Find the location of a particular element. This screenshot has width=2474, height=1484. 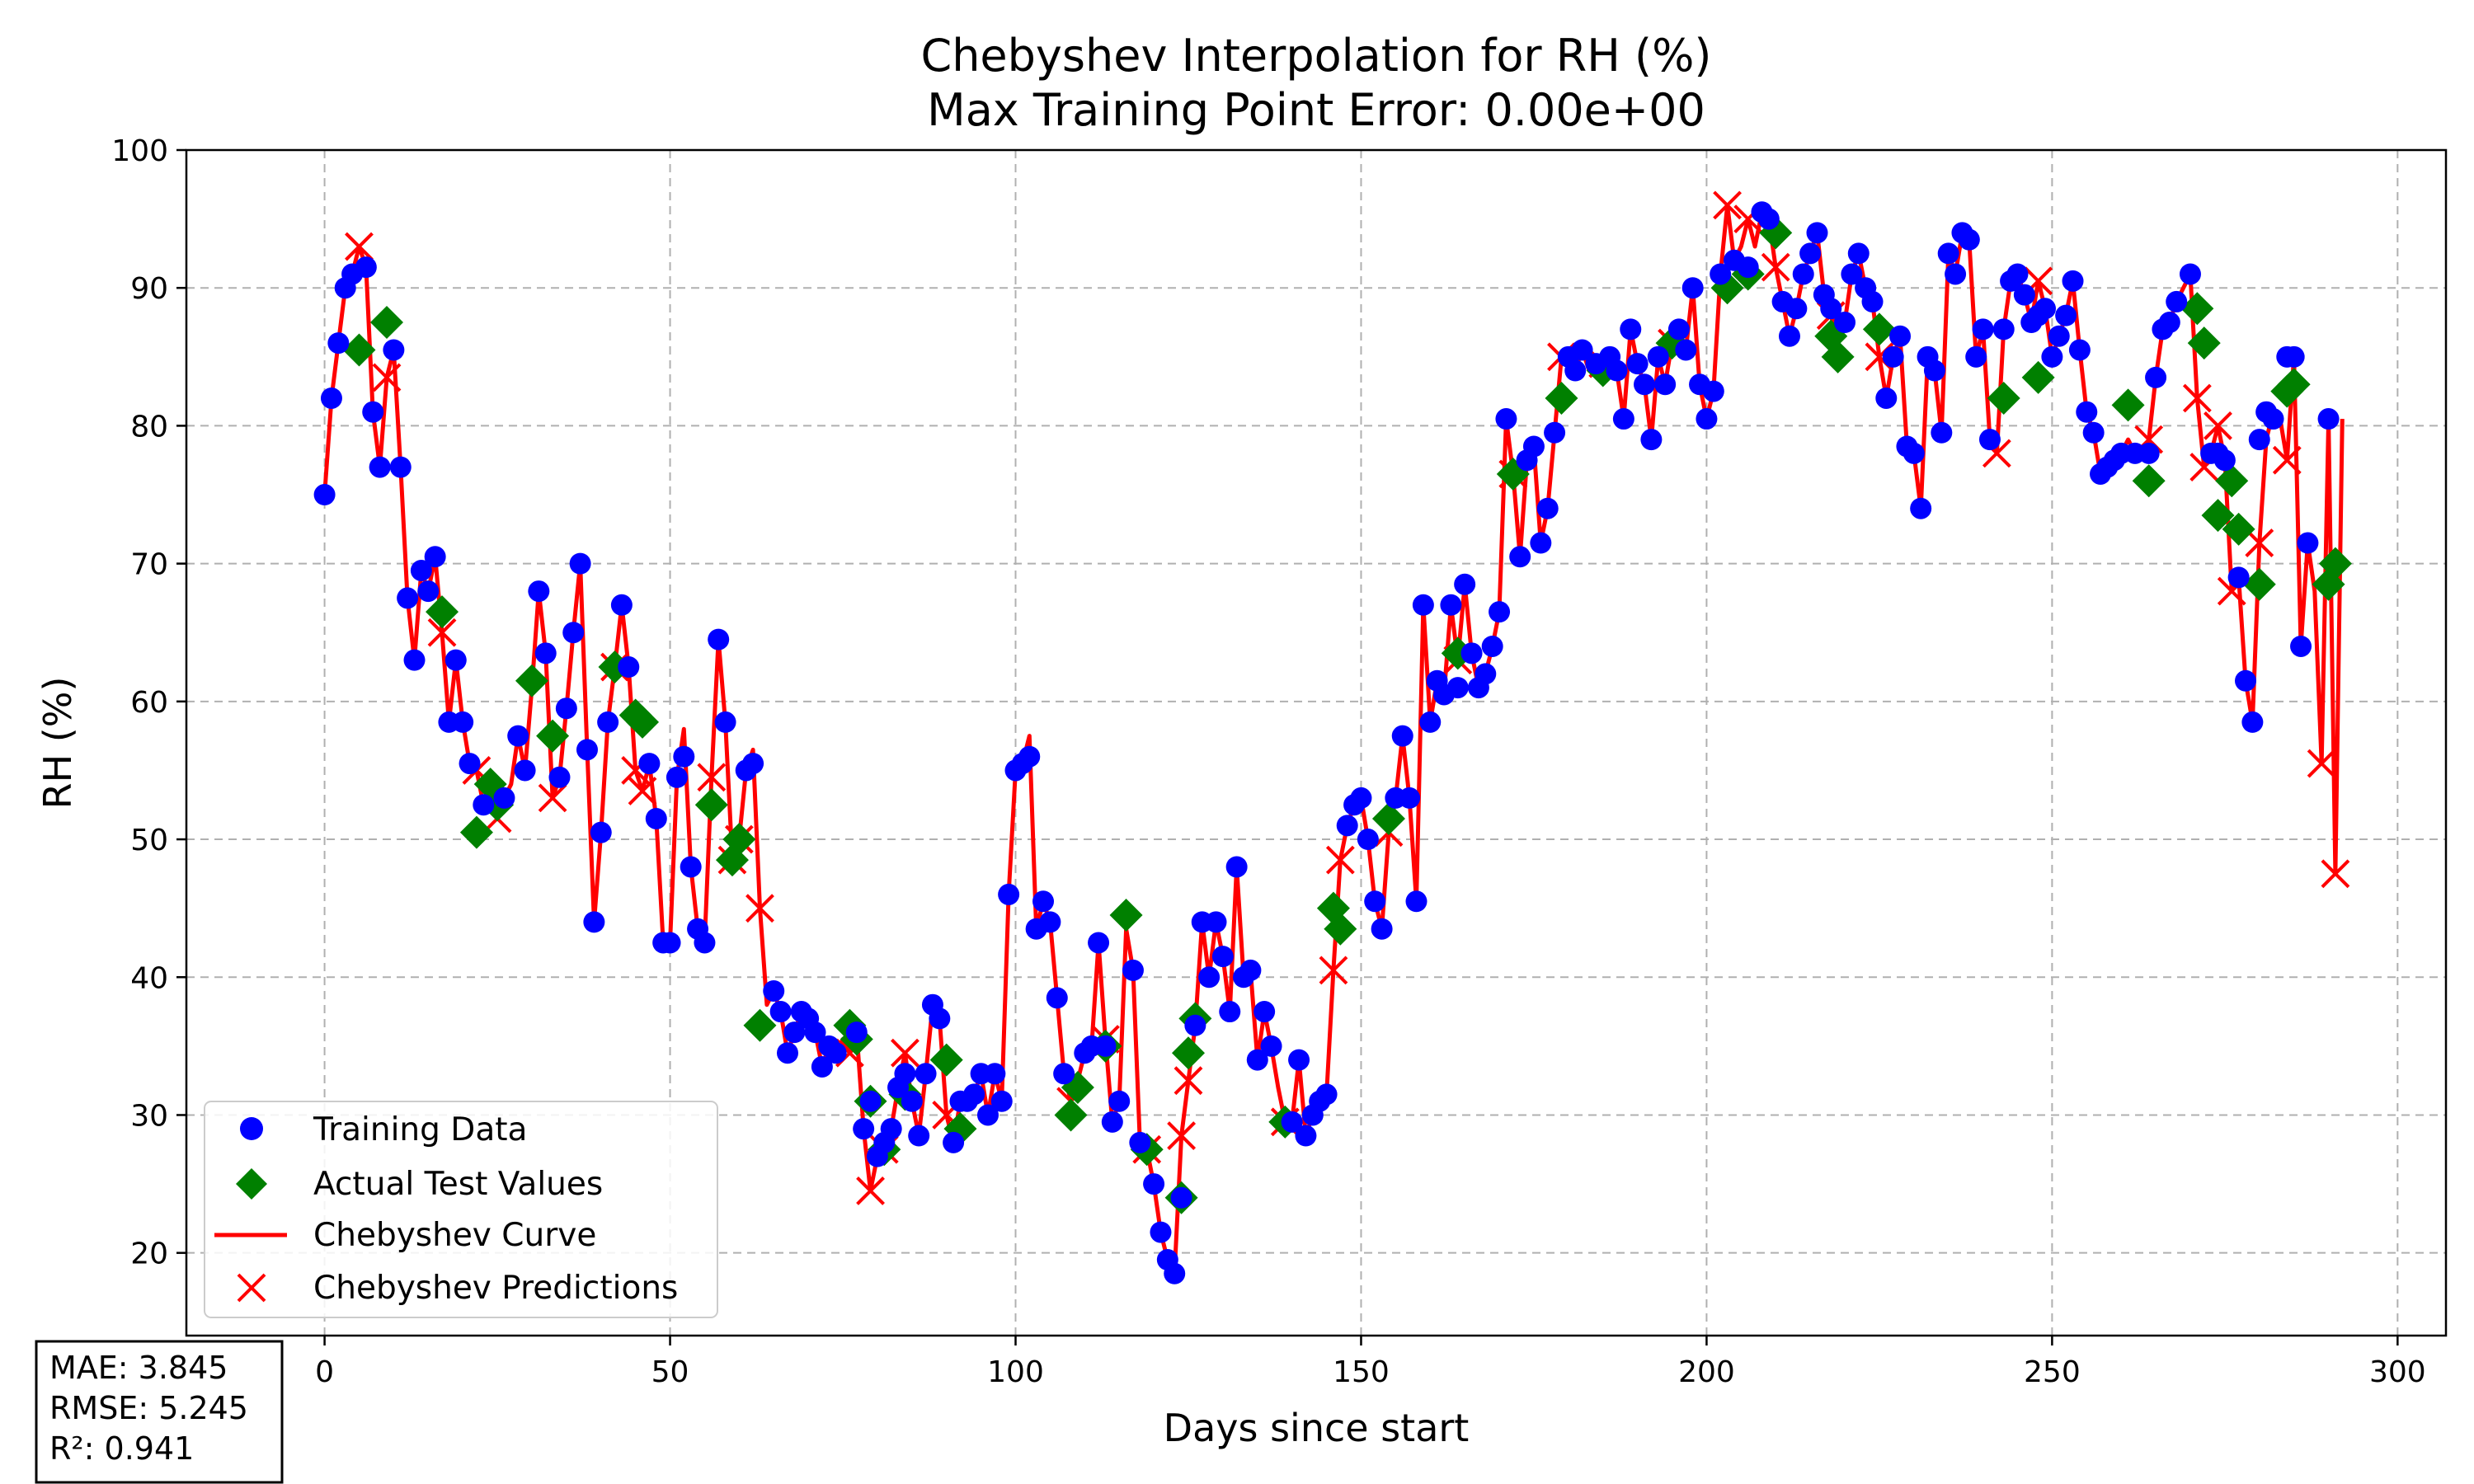

legend-training-label: Training Data is located at coordinates (420, 1129).